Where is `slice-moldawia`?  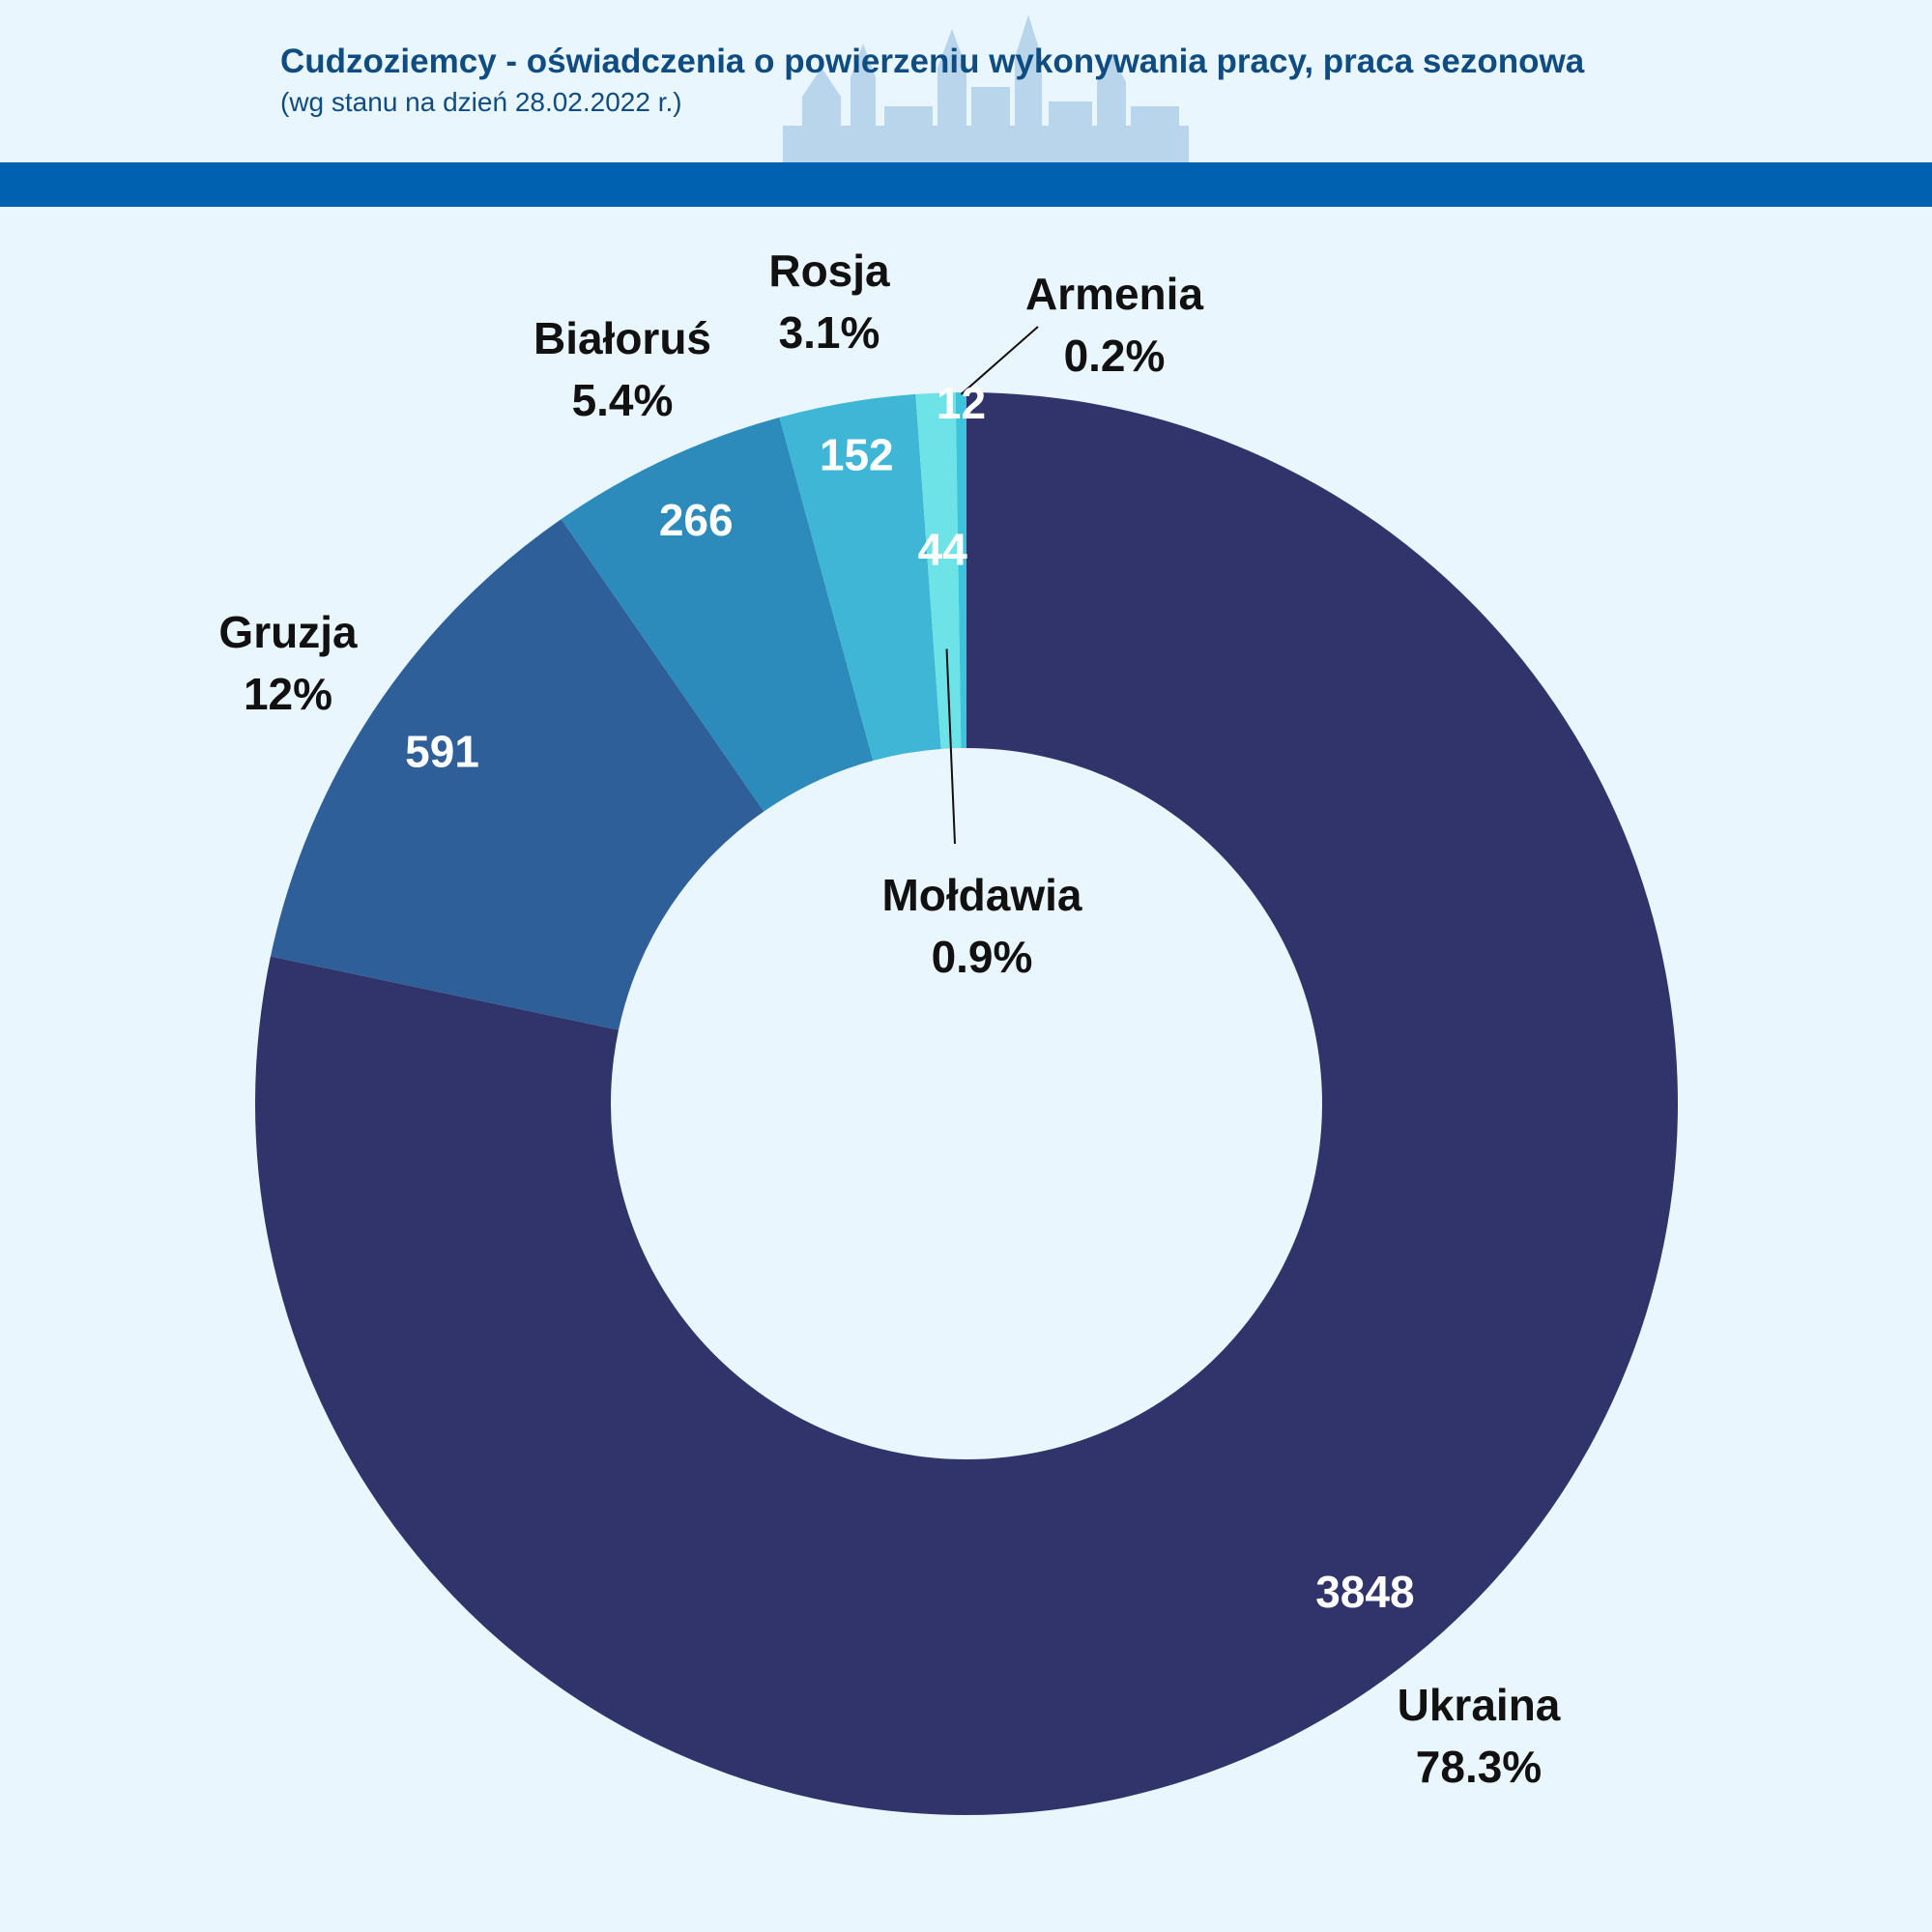 slice-moldawia is located at coordinates (938, 570).